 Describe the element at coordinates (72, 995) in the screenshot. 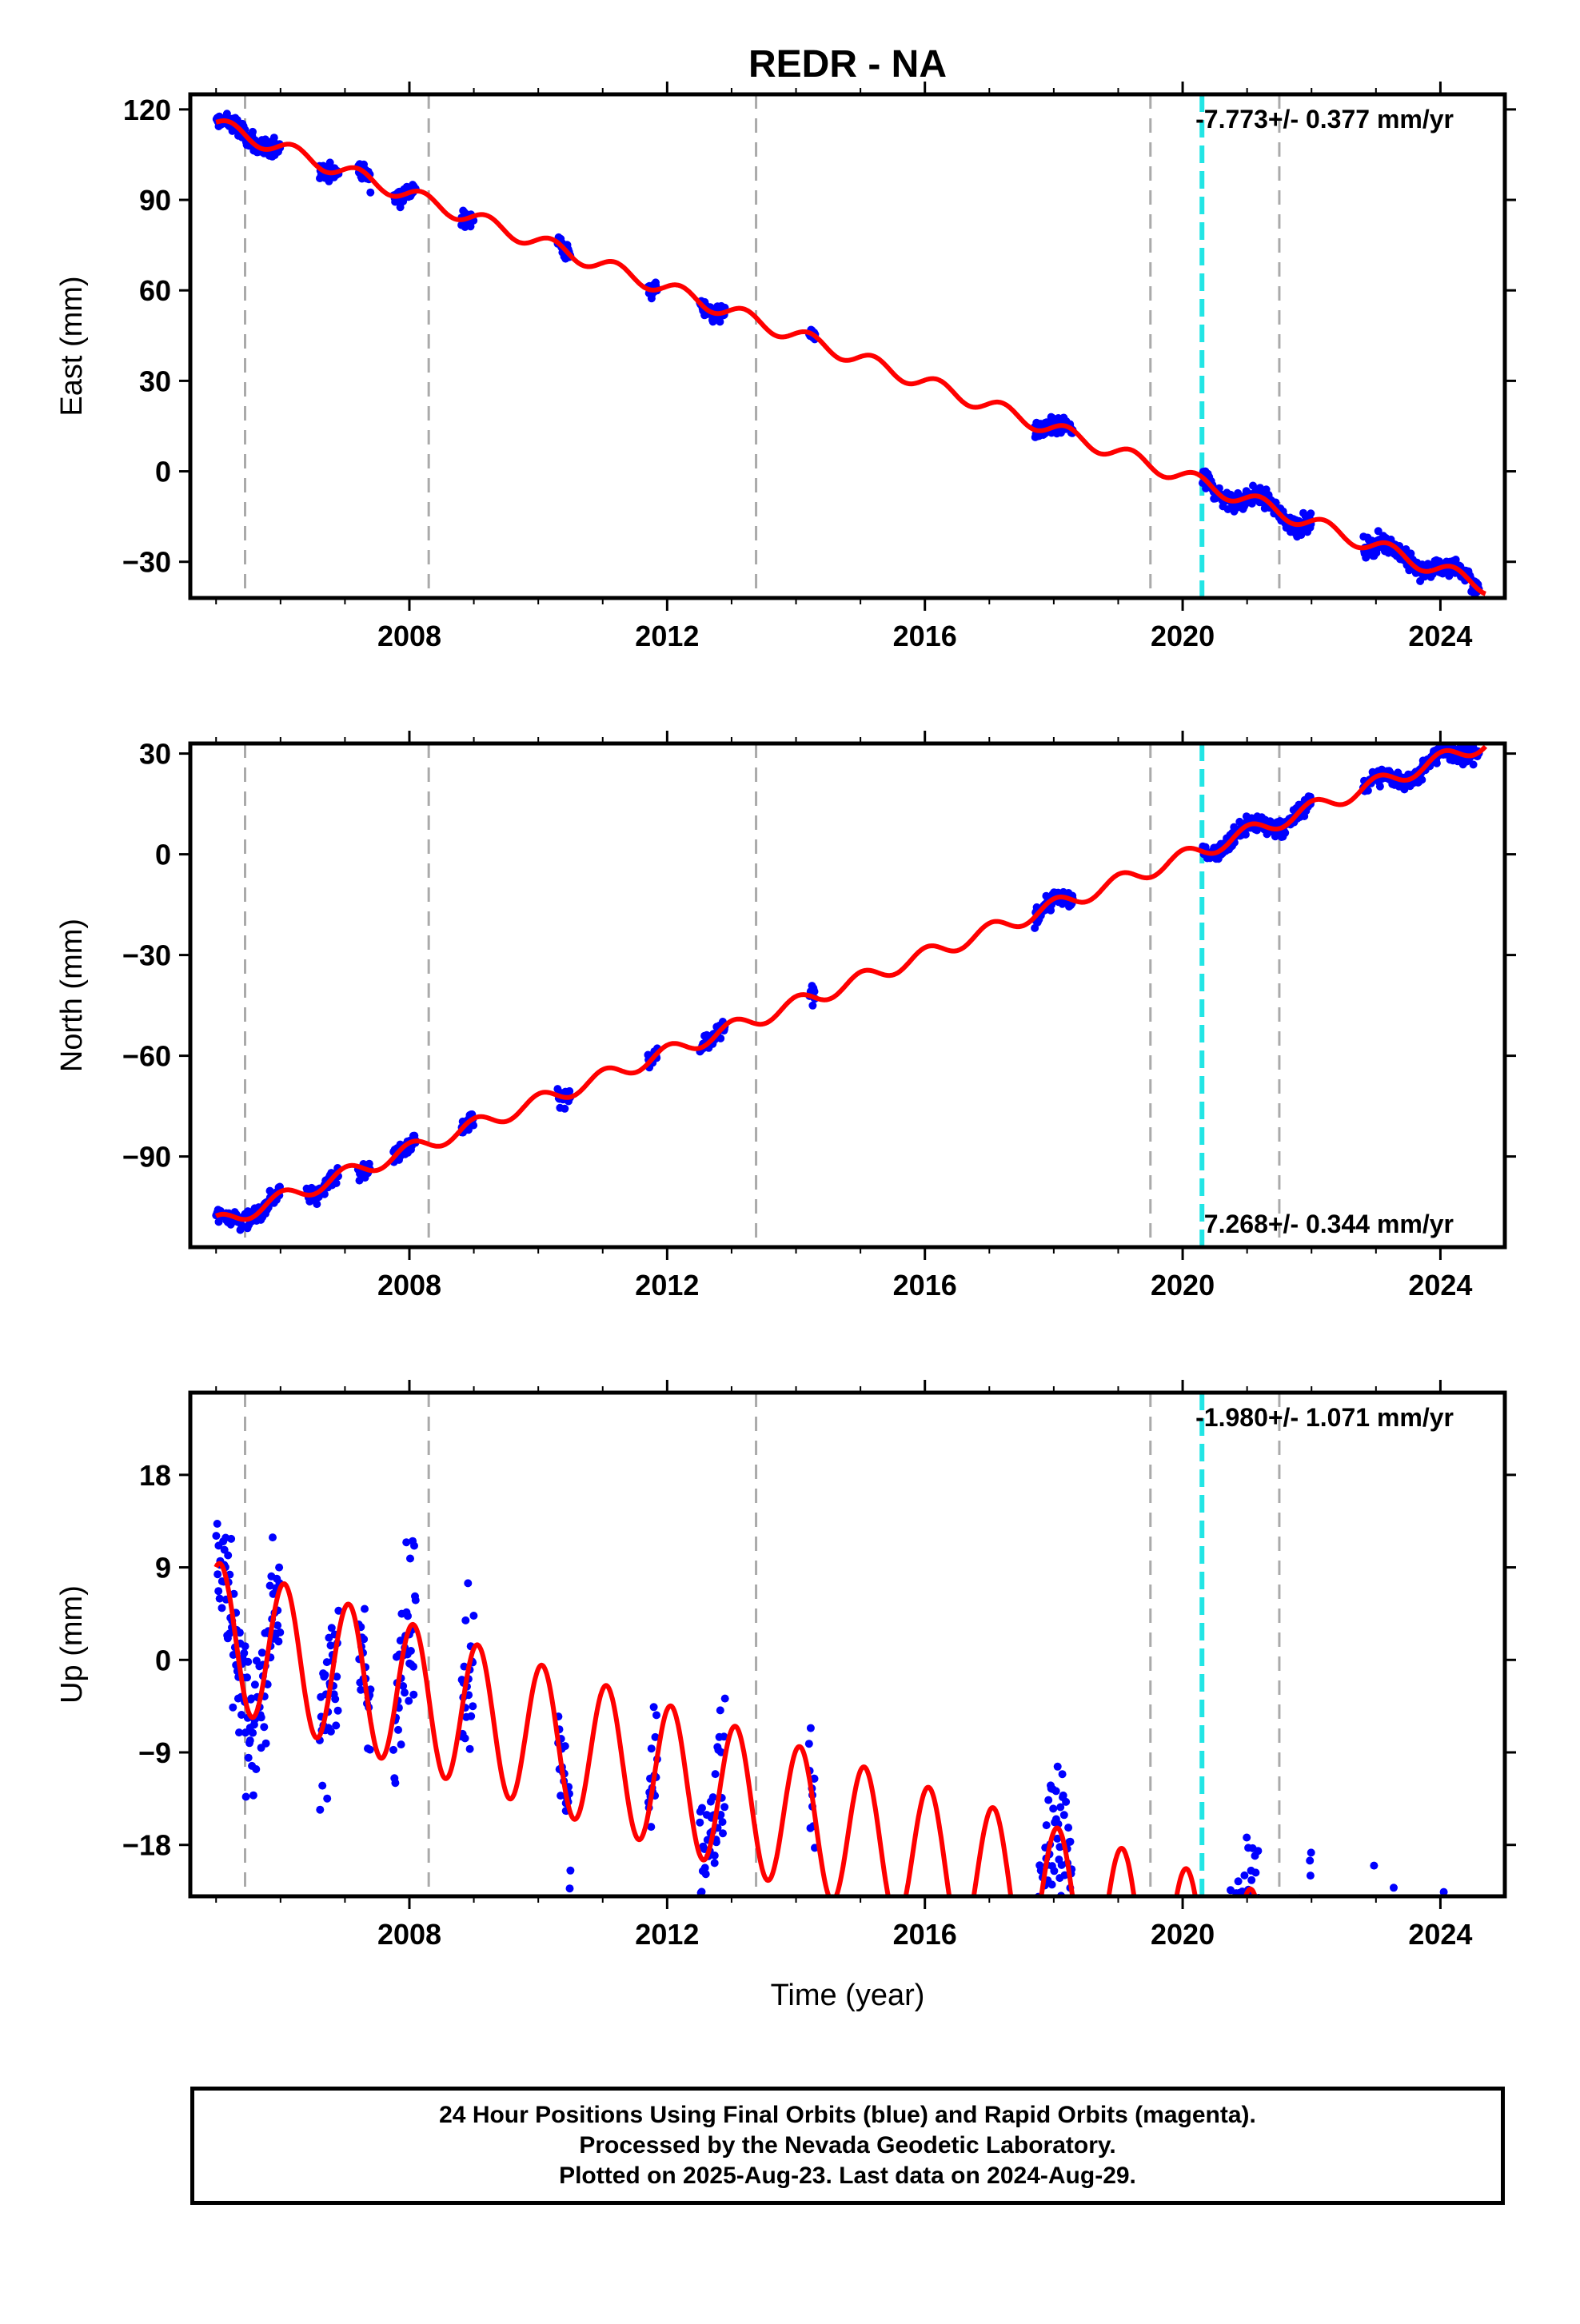

I see `y-axis-label-north: North (mm)` at that location.